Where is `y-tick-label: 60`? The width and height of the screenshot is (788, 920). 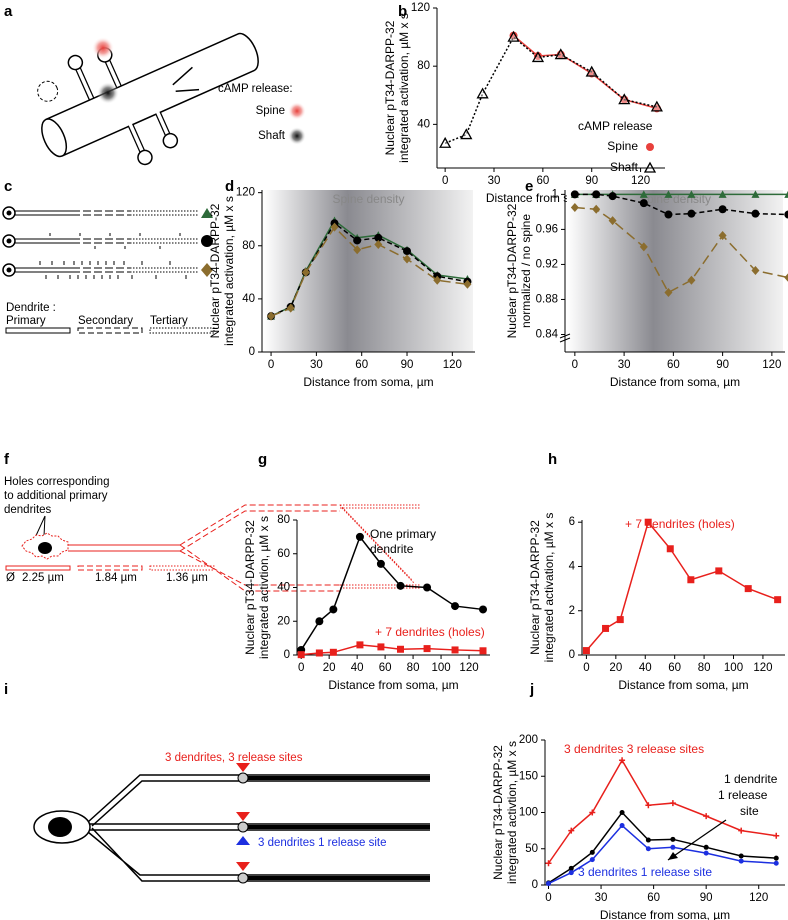
y-tick-label: 60 is located at coordinates (283, 554).